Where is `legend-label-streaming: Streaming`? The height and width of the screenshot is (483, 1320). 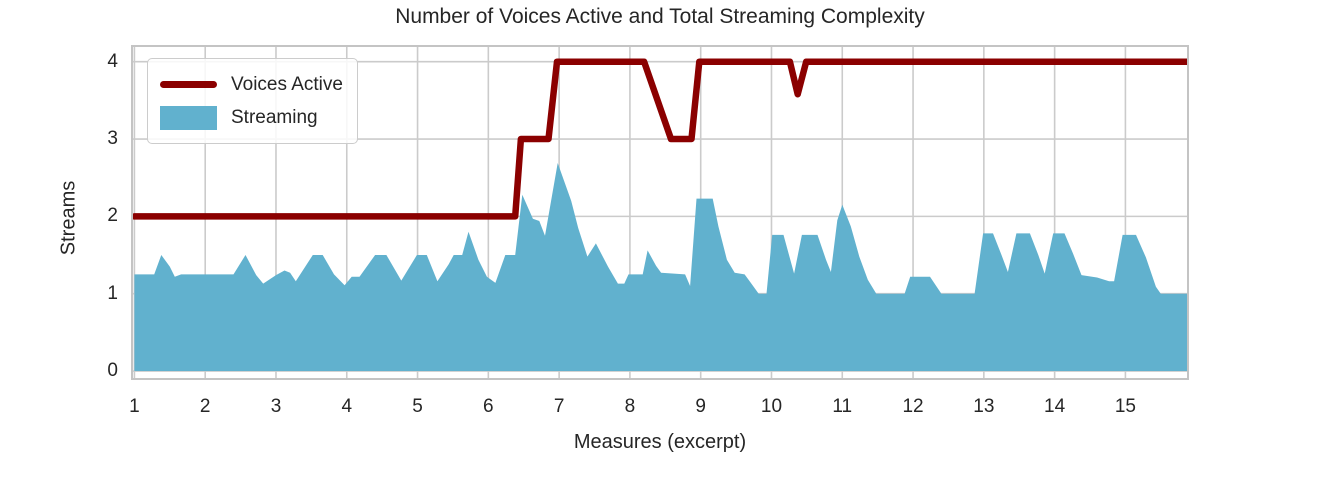 legend-label-streaming: Streaming is located at coordinates (274, 117).